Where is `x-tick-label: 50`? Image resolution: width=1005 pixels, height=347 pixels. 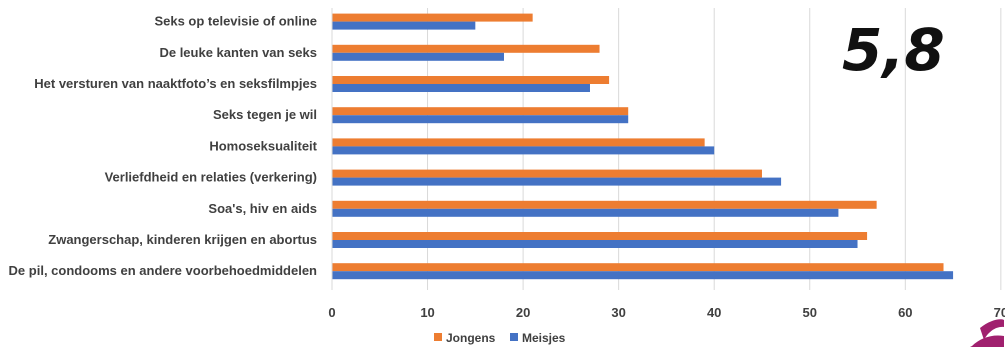 x-tick-label: 50 is located at coordinates (810, 312).